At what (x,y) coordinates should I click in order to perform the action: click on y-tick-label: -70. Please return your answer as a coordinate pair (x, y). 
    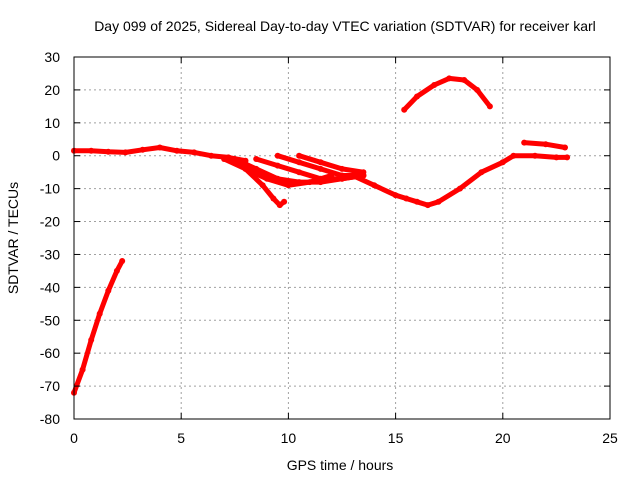
    Looking at the image, I should click on (50, 386).